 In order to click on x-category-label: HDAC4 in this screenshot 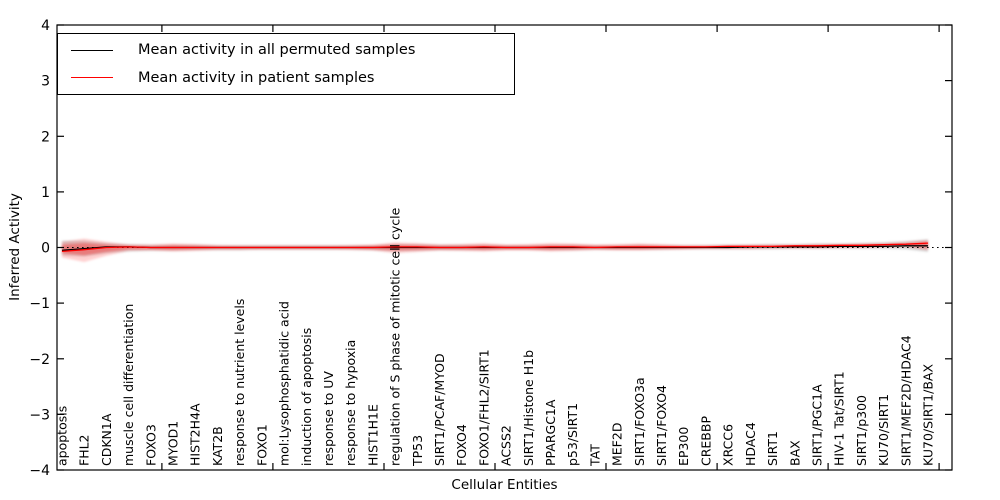, I will do `click(750, 444)`.